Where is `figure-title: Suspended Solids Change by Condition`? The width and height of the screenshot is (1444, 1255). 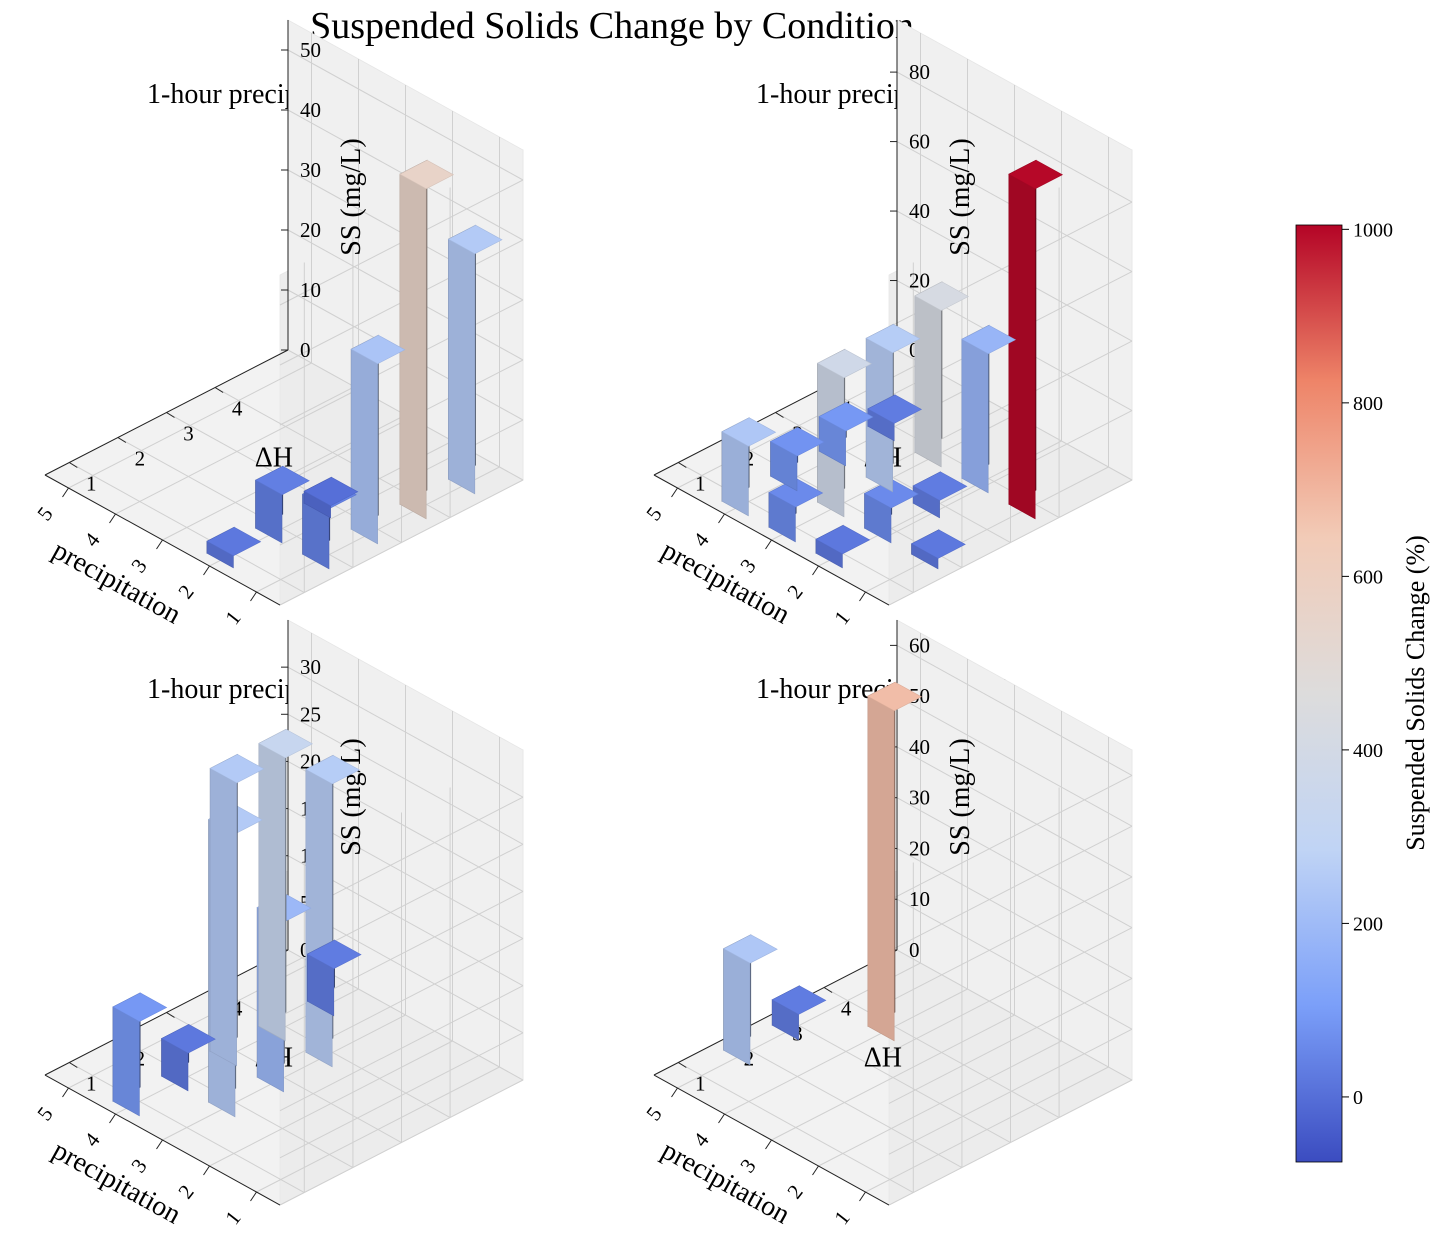 figure-title: Suspended Solids Change by Condition is located at coordinates (612, 26).